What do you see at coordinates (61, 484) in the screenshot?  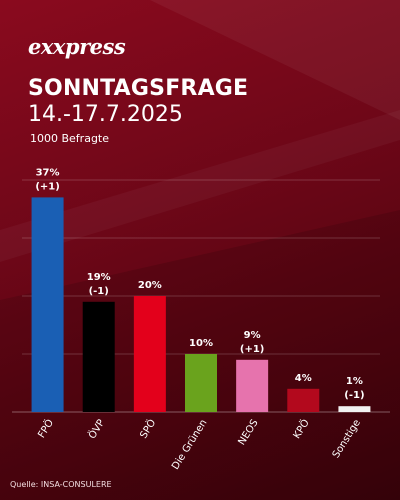 I see `source-credit: Quelle: INSA-CONSULERE` at bounding box center [61, 484].